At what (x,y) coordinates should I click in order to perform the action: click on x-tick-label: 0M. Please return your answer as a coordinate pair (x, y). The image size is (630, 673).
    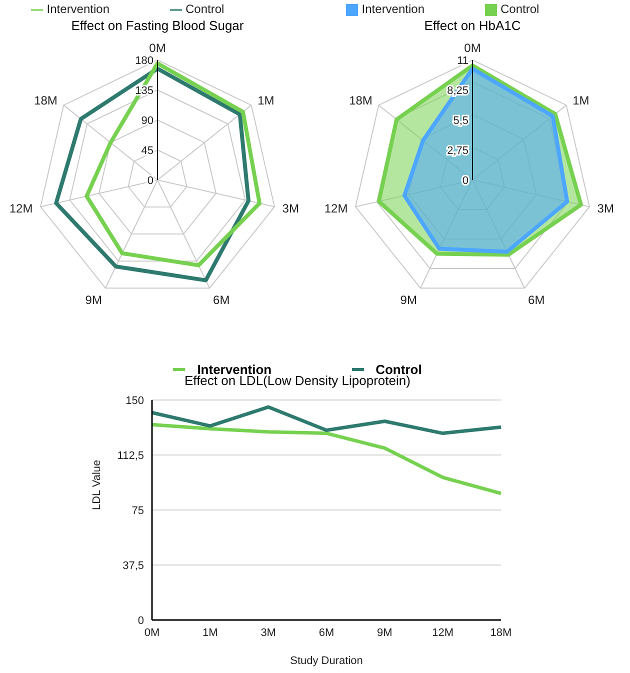
    Looking at the image, I should click on (152, 632).